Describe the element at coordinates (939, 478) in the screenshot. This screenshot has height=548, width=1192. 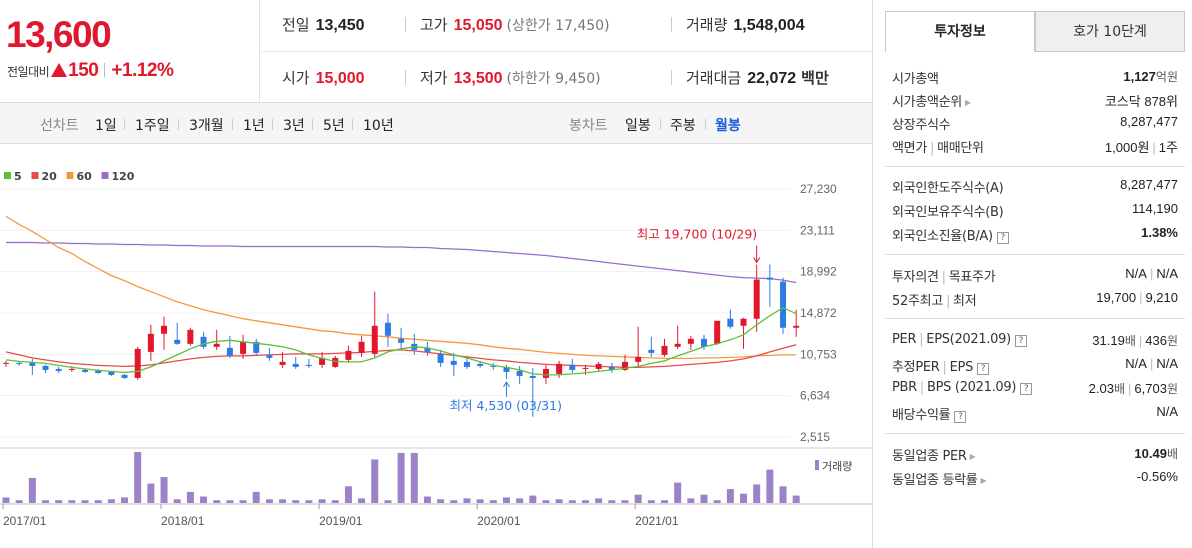
I see `sector-change-label: 동일업종 등락률 ▶` at that location.